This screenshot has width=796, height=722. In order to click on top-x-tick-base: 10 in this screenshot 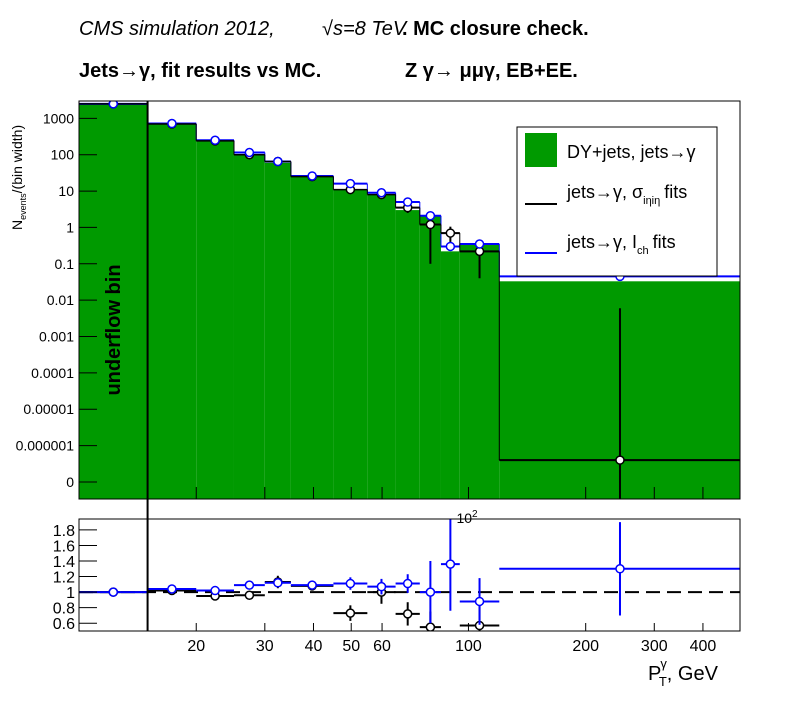, I will do `click(464, 518)`.